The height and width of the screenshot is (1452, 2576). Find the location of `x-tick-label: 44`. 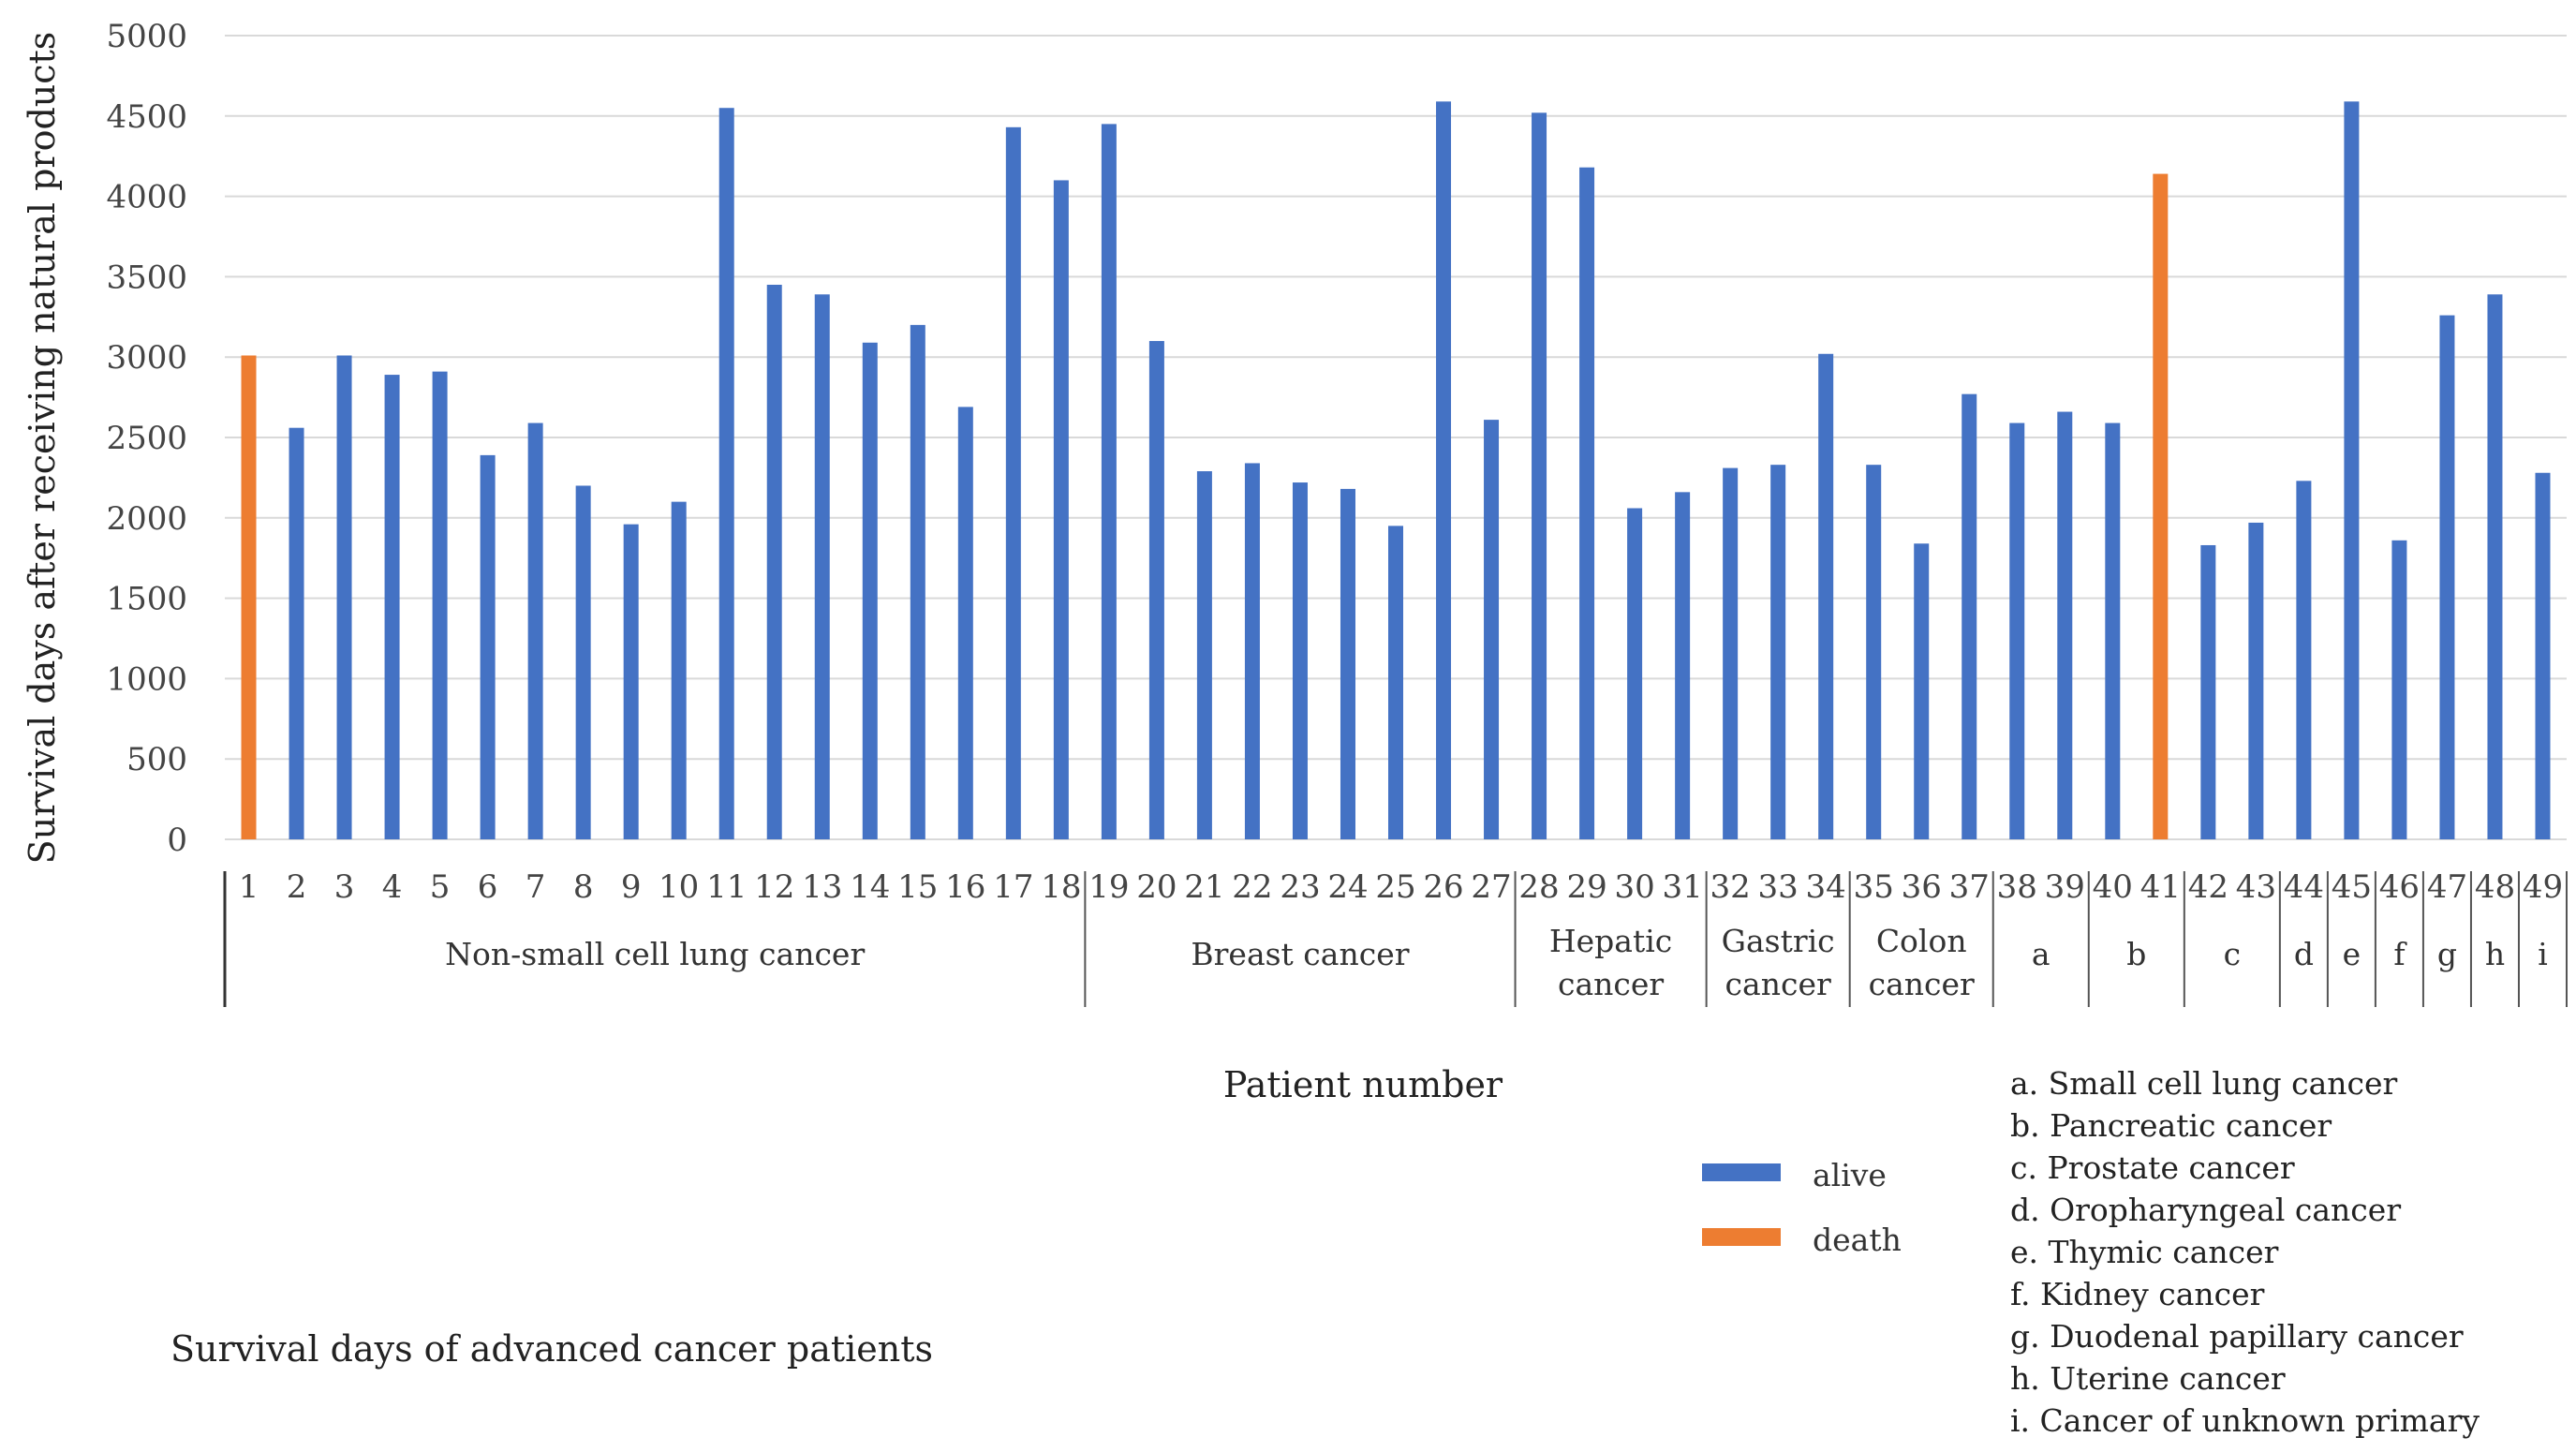

x-tick-label: 44 is located at coordinates (2304, 887).